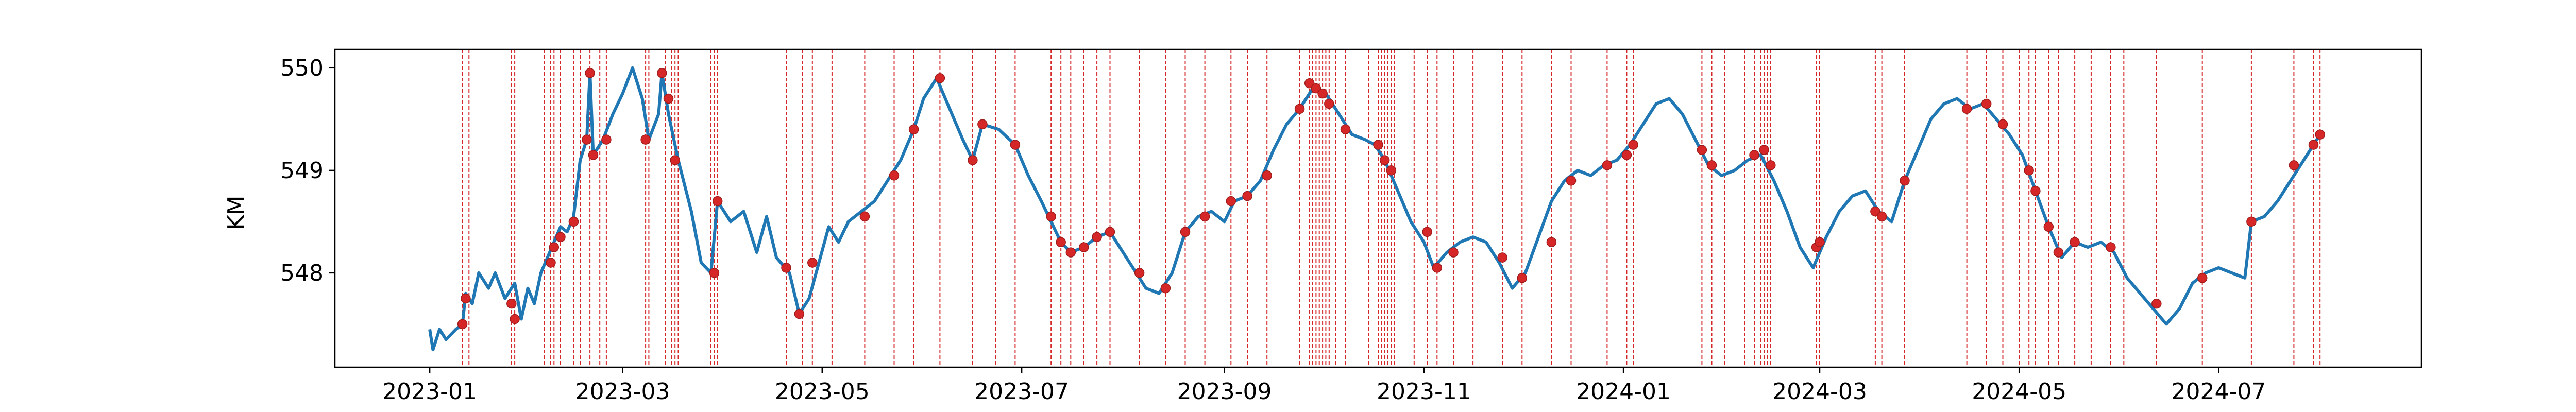  I want to click on x-tick-label: 2023-07, so click(1022, 392).